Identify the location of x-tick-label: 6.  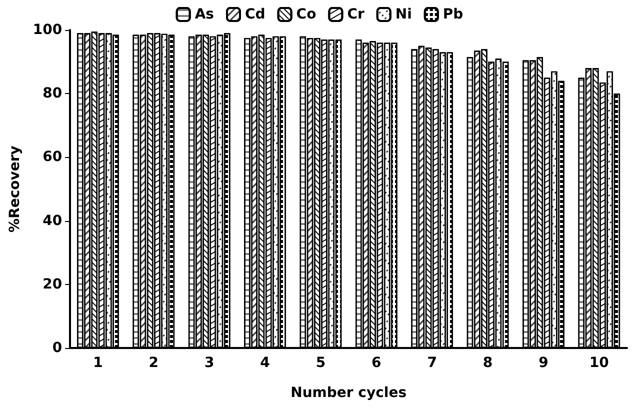
(377, 363).